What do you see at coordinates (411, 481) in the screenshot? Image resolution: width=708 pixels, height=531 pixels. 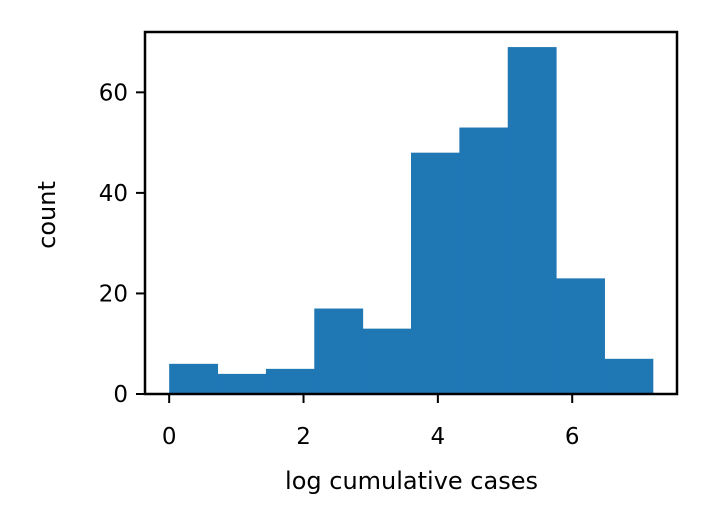 I see `x-axis-label: log cumulative cases` at bounding box center [411, 481].